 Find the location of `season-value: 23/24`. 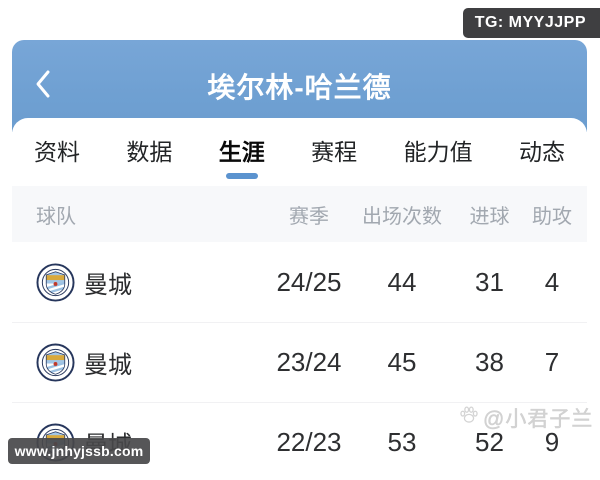

season-value: 23/24 is located at coordinates (309, 362).